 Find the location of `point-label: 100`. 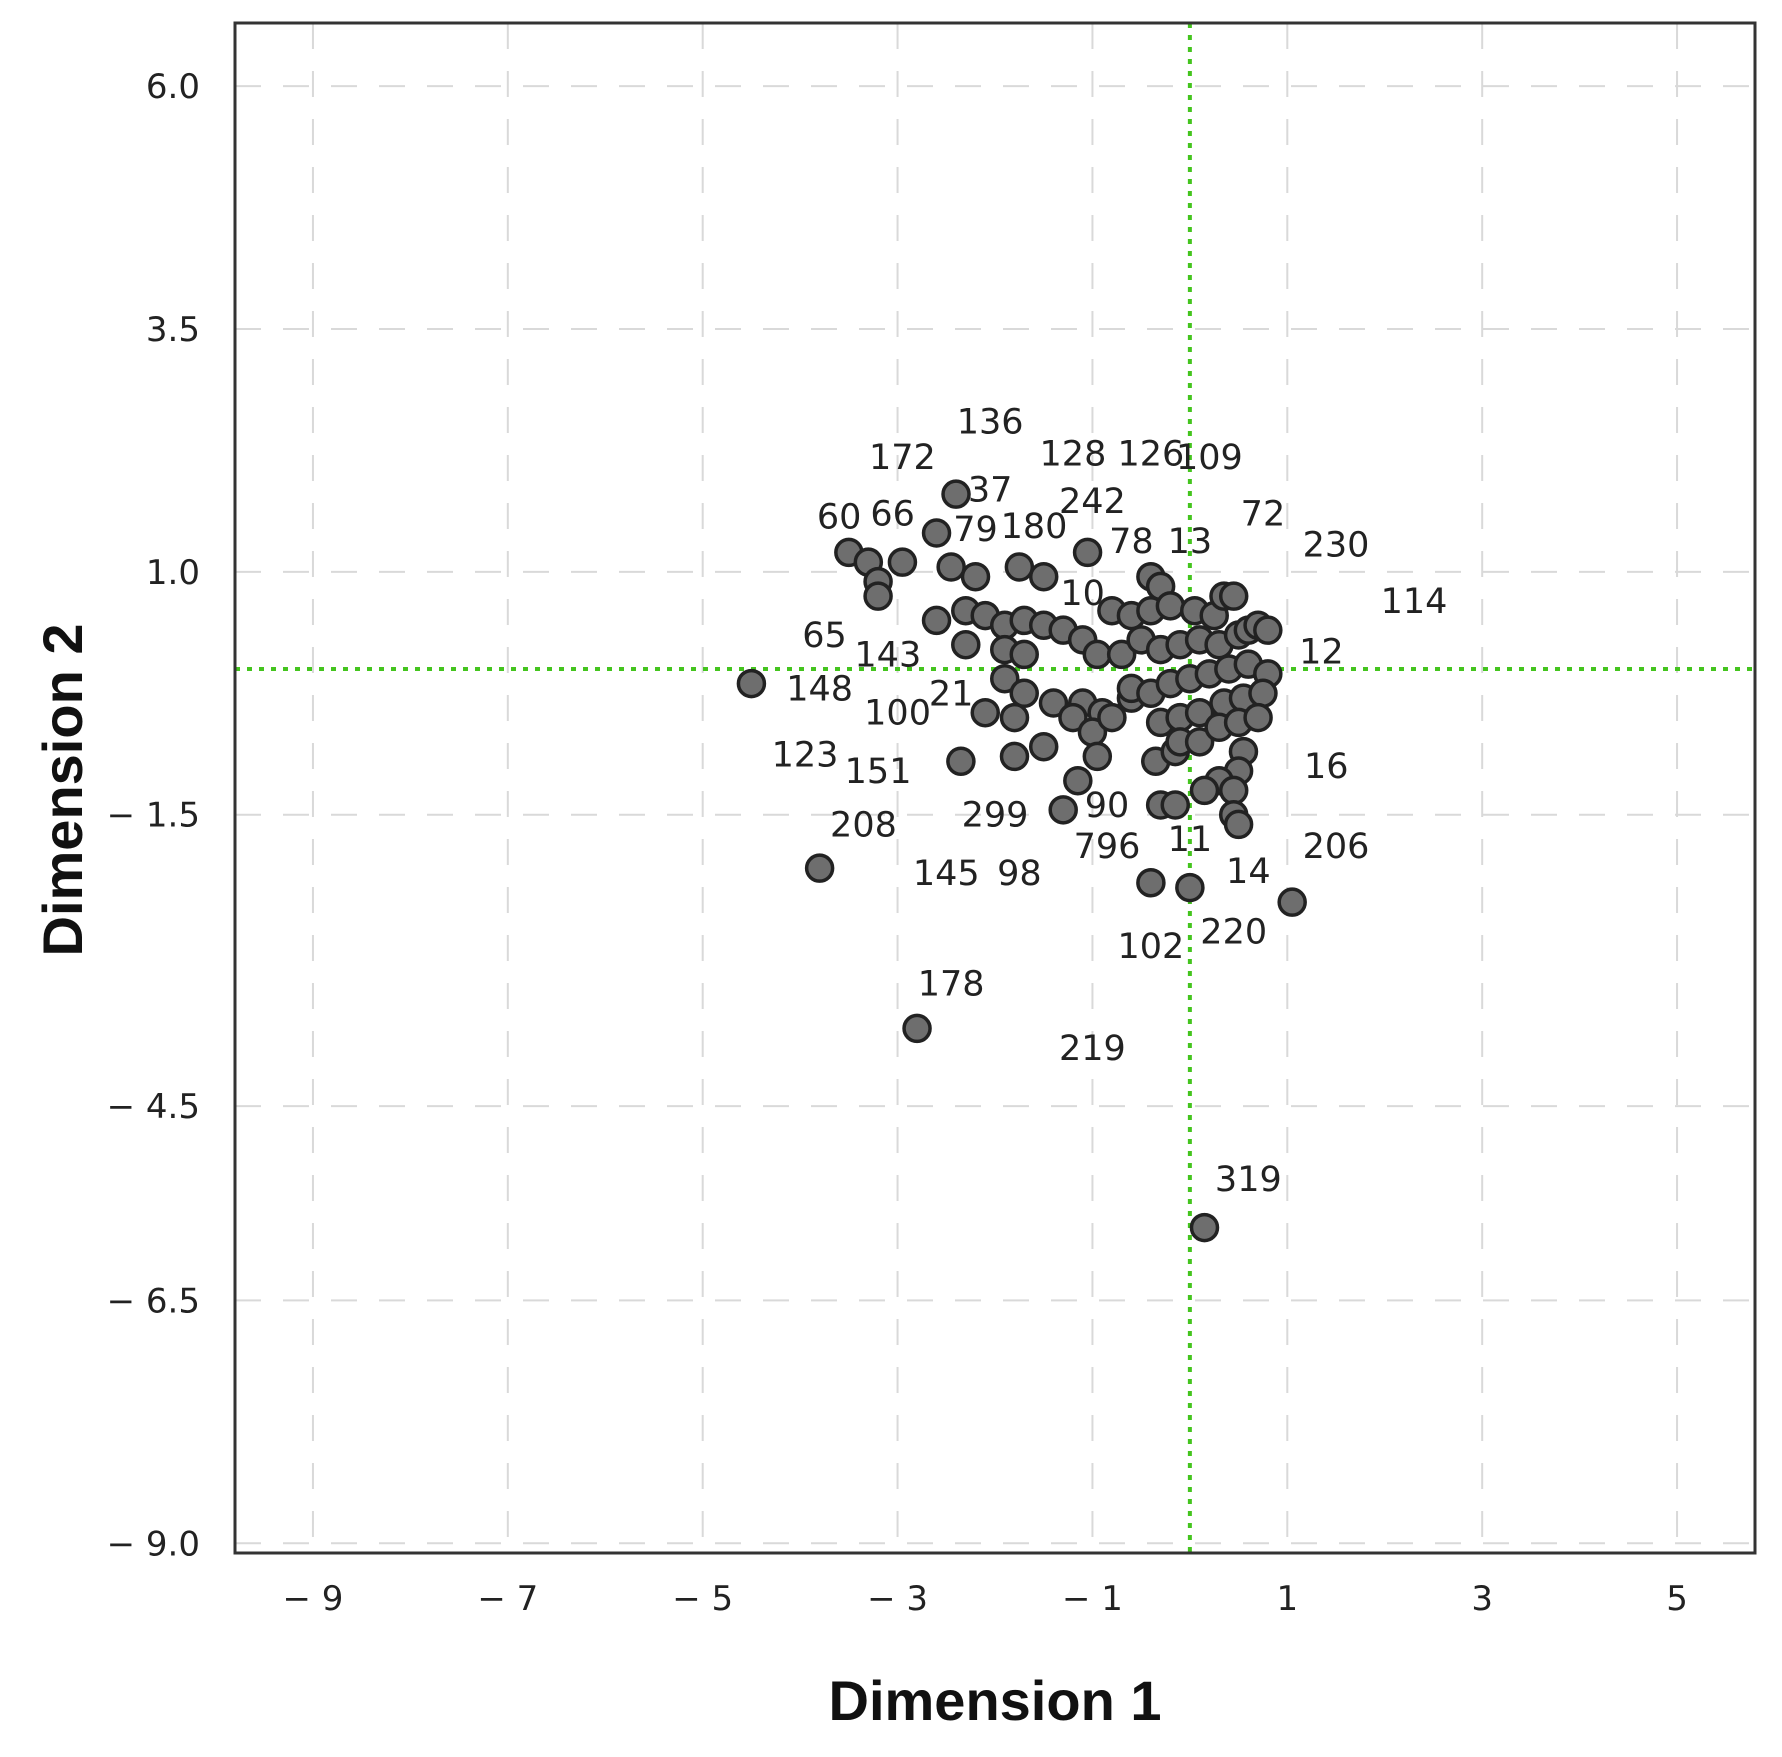

point-label: 100 is located at coordinates (897, 714).